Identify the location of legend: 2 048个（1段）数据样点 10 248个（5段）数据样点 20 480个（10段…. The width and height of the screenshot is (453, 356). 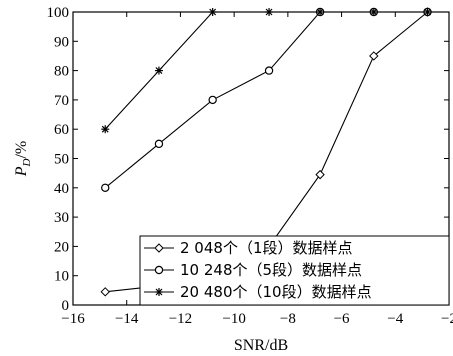
(294, 270).